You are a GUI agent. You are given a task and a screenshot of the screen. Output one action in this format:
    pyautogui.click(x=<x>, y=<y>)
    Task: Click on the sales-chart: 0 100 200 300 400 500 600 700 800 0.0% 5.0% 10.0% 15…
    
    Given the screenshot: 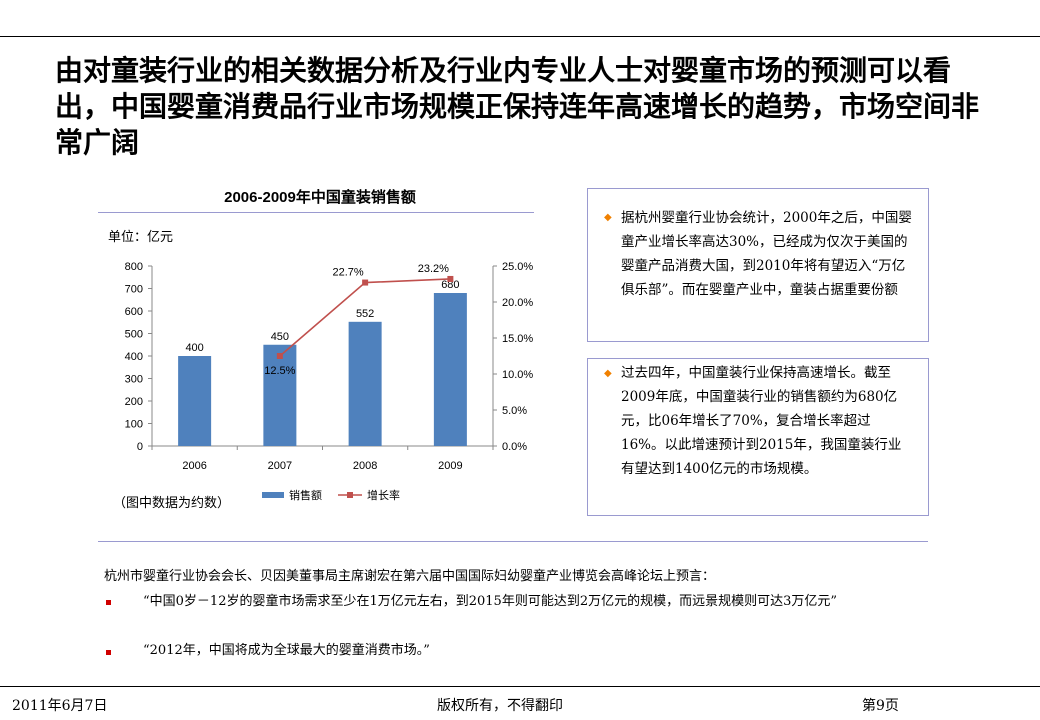 What is the action you would take?
    pyautogui.click(x=329, y=381)
    